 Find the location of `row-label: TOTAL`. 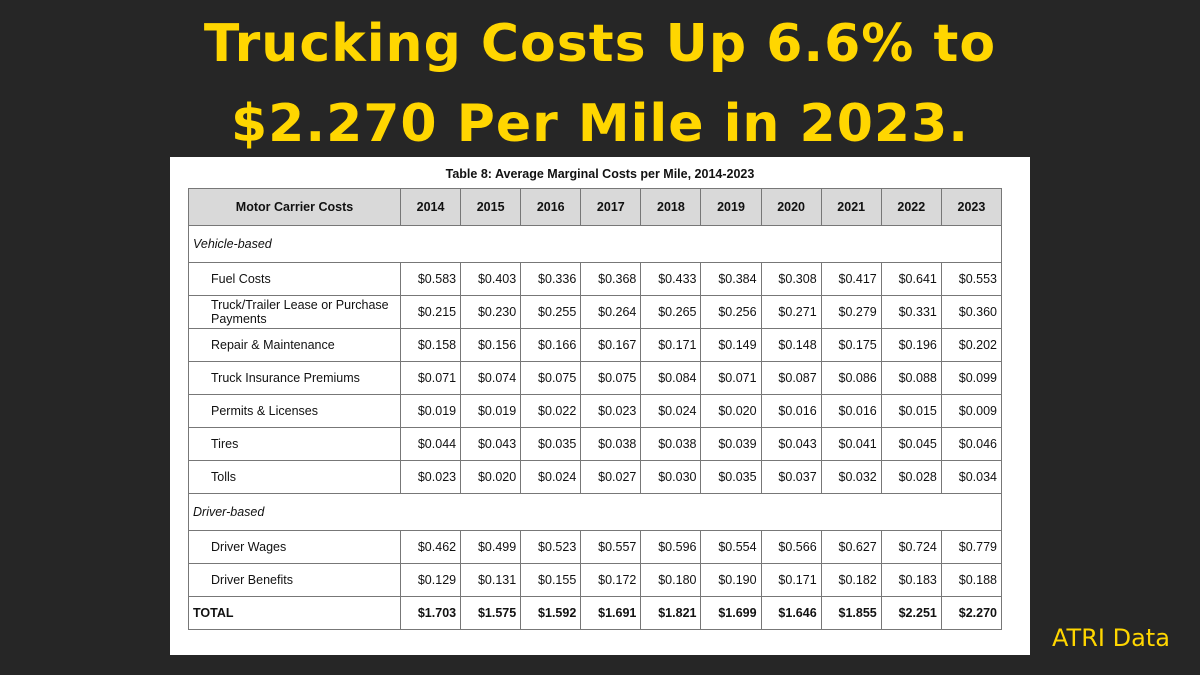

row-label: TOTAL is located at coordinates (294, 613).